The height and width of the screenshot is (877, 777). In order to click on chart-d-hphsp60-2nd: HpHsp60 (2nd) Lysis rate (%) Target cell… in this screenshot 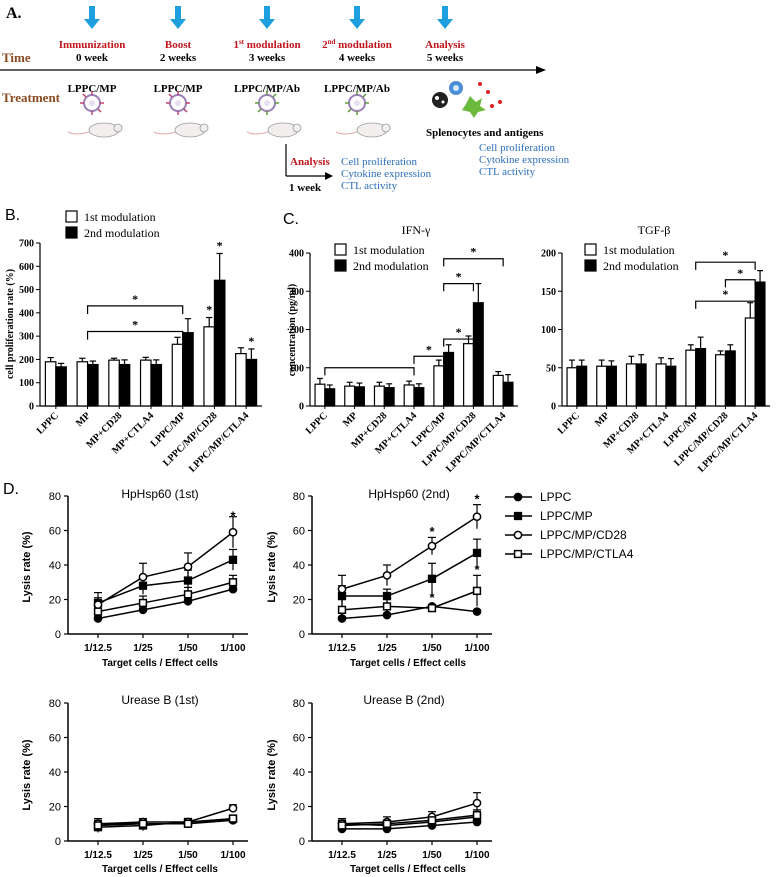, I will do `click(379, 578)`.